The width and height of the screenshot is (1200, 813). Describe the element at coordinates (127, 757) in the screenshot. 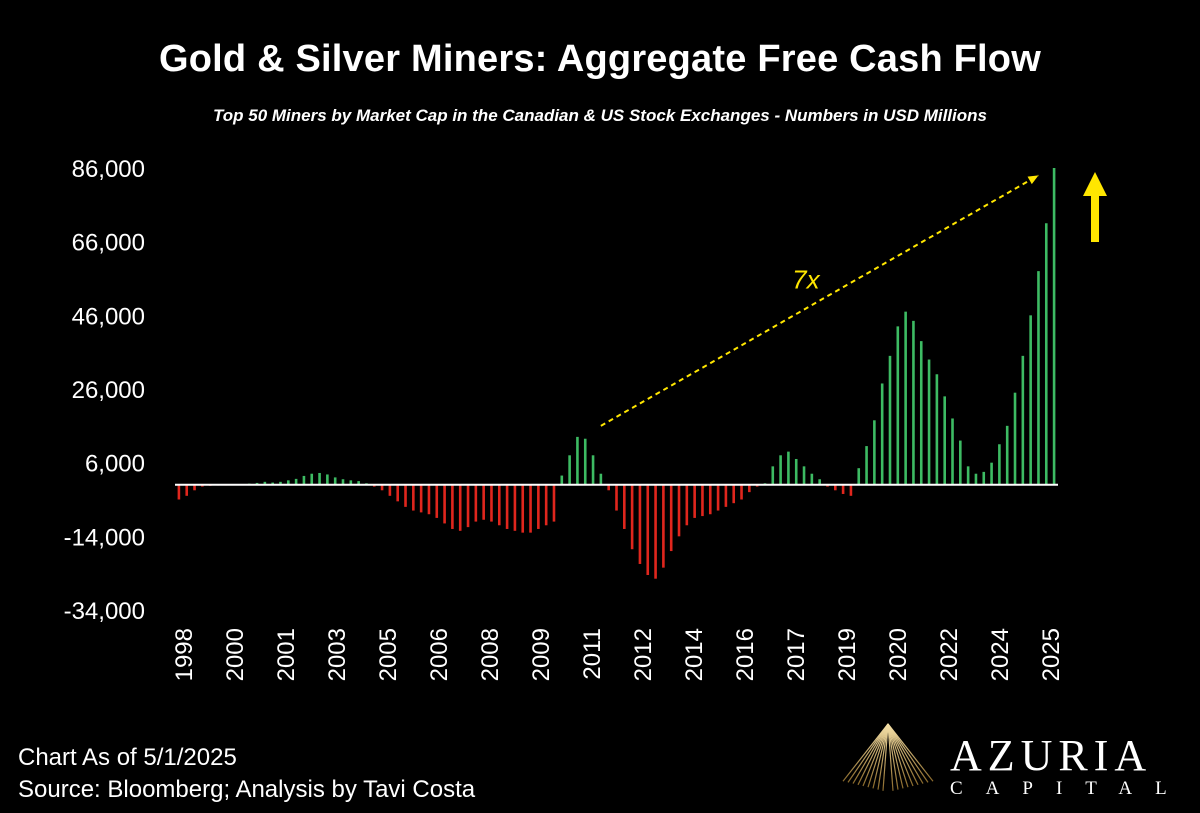

I see `chart-date-note: Chart As of 5/1/2025` at that location.